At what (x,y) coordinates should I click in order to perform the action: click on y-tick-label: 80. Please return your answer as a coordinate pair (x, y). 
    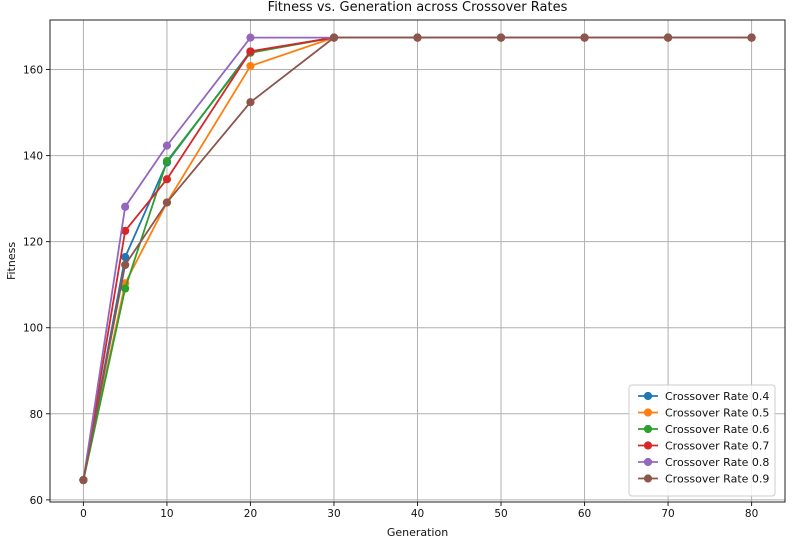
    Looking at the image, I should click on (36, 415).